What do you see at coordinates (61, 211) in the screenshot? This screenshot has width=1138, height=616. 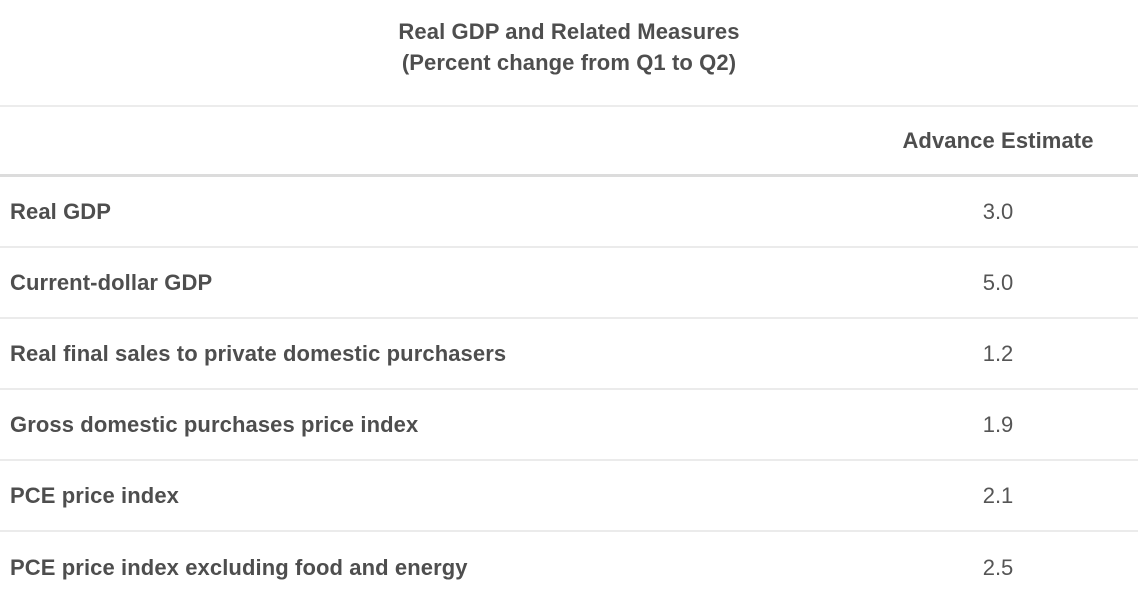 I see `row-label-real-gdp: Real GDP` at bounding box center [61, 211].